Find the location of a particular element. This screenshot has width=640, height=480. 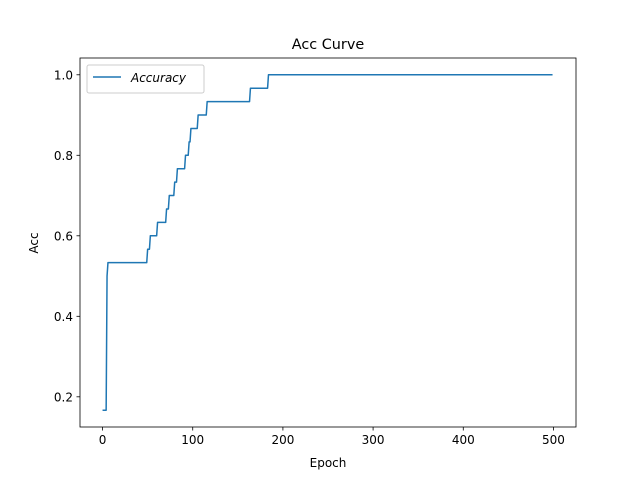

x-axis-label: Epoch is located at coordinates (328, 463).